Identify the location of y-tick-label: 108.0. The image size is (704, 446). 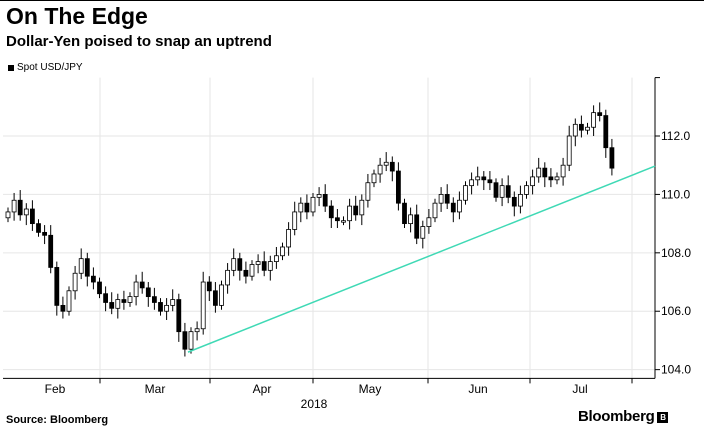
(676, 253).